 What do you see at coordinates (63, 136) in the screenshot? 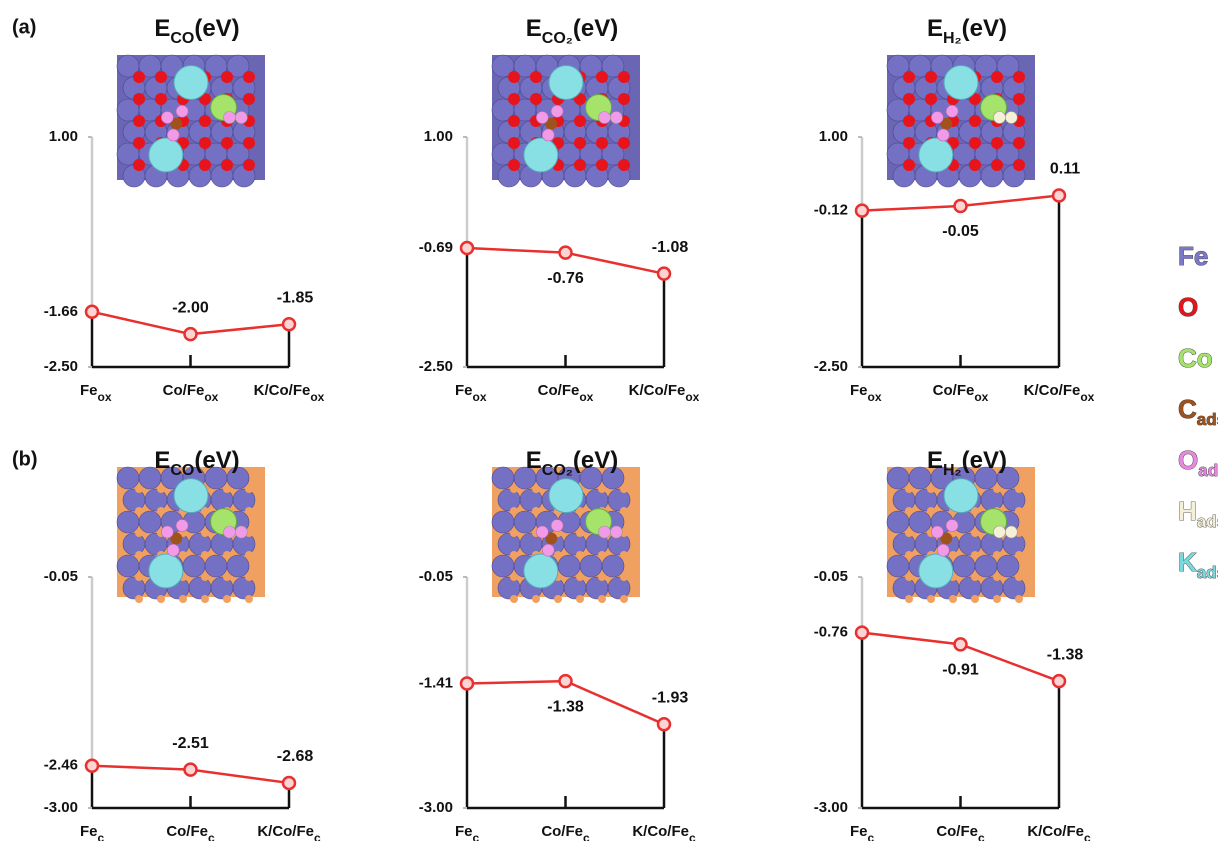
I see `y-tick-label: 1.00` at bounding box center [63, 136].